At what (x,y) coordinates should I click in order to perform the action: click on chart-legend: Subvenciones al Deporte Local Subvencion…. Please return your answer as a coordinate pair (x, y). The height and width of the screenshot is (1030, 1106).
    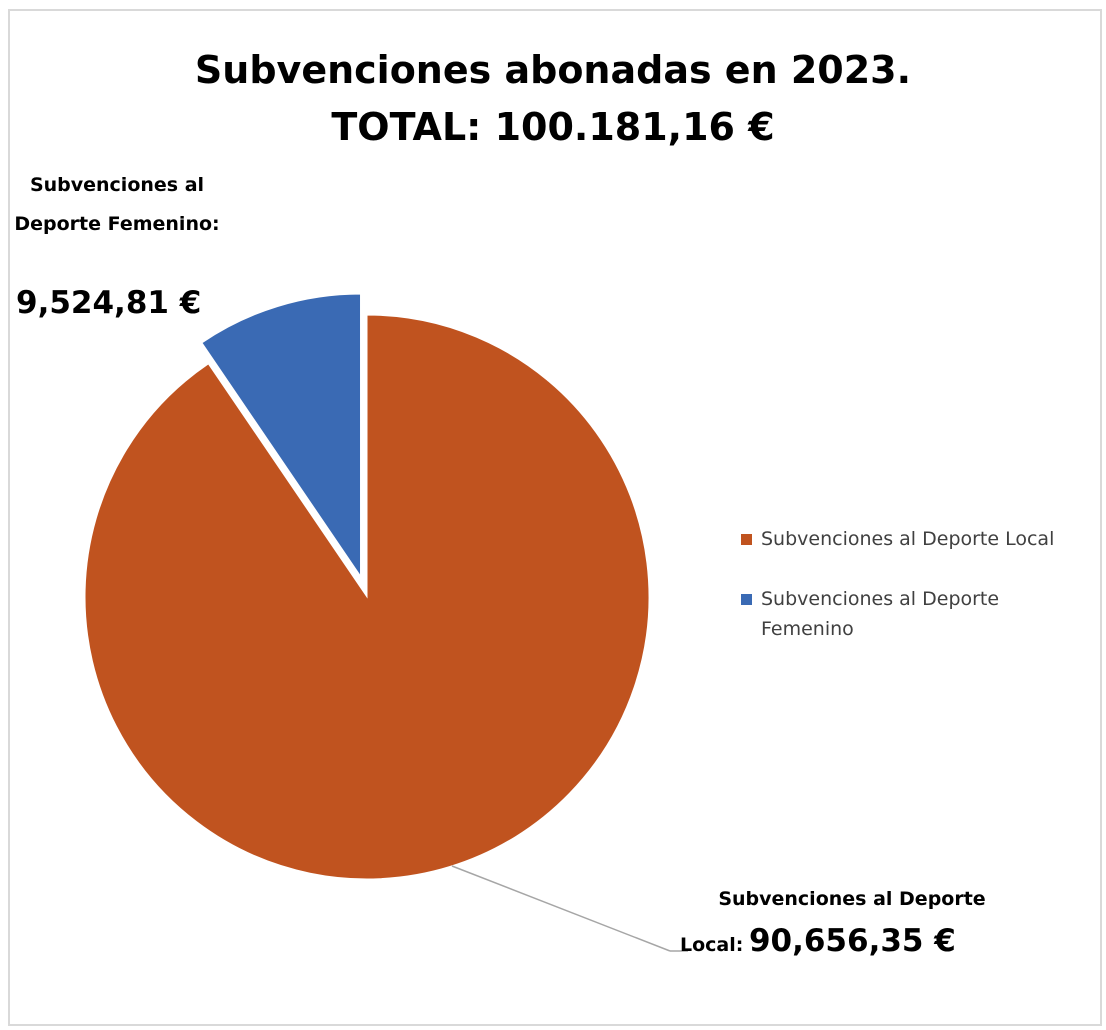
    Looking at the image, I should click on (918, 599).